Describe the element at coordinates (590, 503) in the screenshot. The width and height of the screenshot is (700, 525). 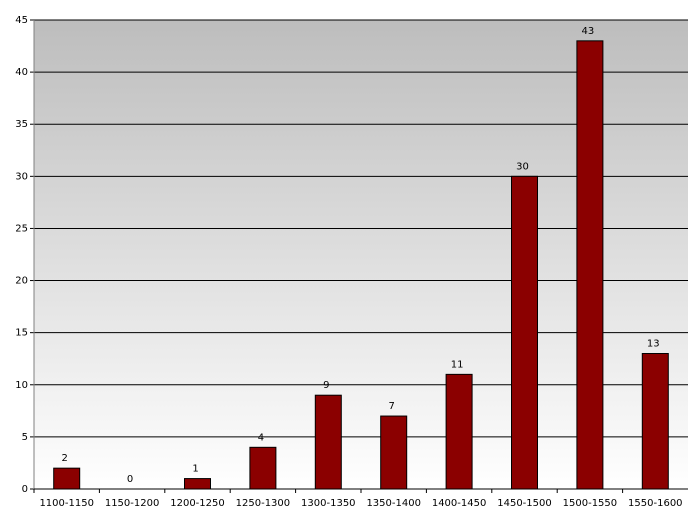
I see `x-tick-label: 1500-1550` at that location.